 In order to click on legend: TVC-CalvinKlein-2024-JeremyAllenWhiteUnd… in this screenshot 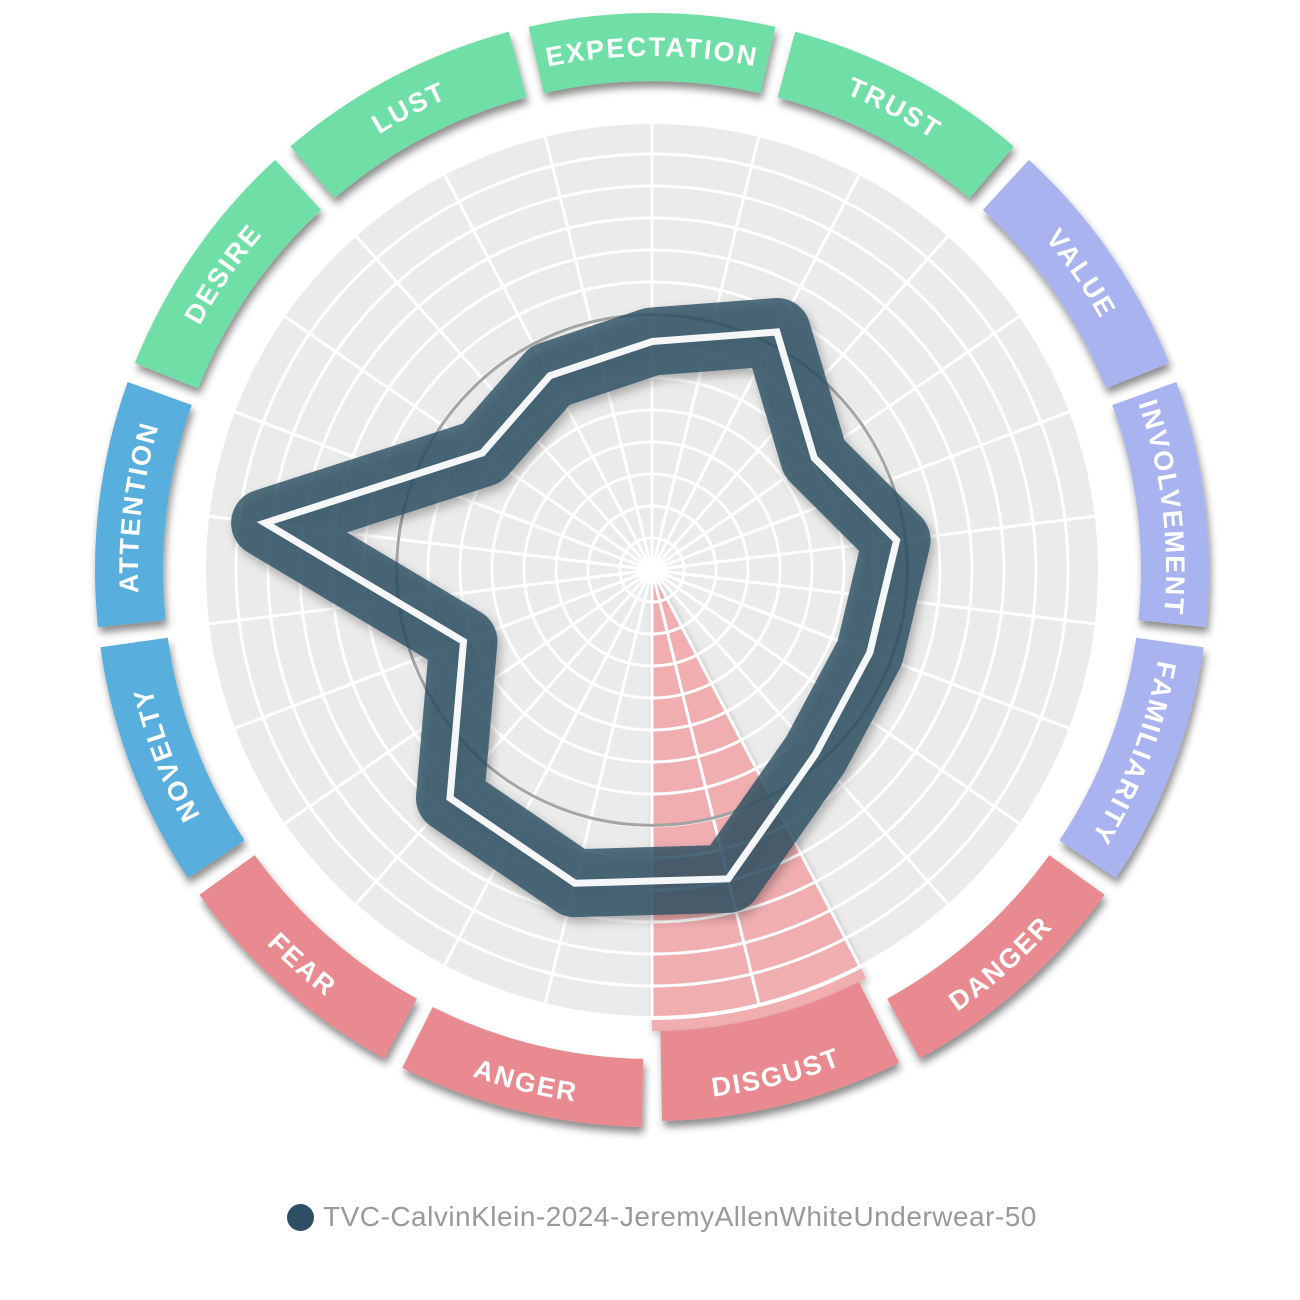, I will do `click(662, 1217)`.